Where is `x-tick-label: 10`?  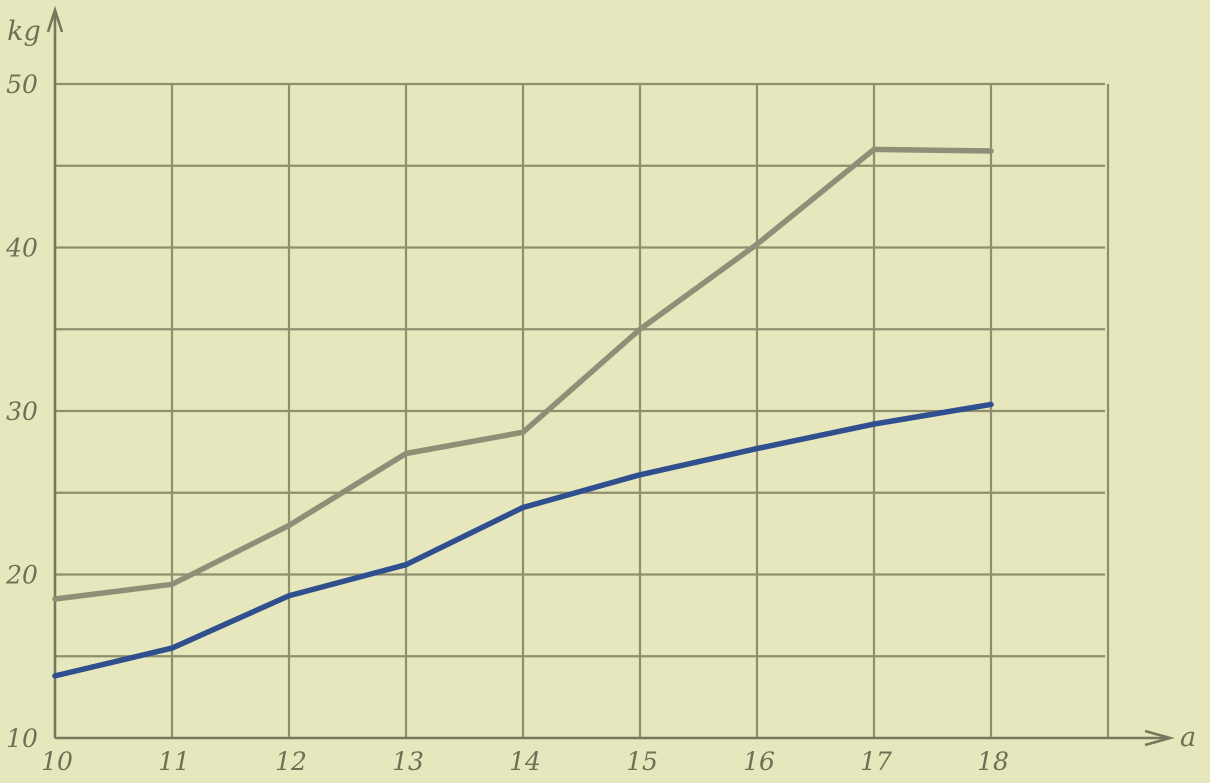
x-tick-label: 10 is located at coordinates (57, 761).